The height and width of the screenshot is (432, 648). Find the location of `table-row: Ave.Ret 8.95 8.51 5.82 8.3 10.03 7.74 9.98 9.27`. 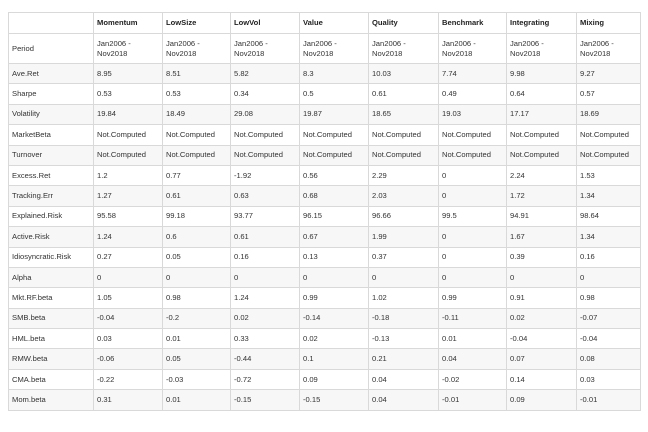

table-row: Ave.Ret 8.95 8.51 5.82 8.3 10.03 7.74 9.98 9.27 is located at coordinates (324, 73).